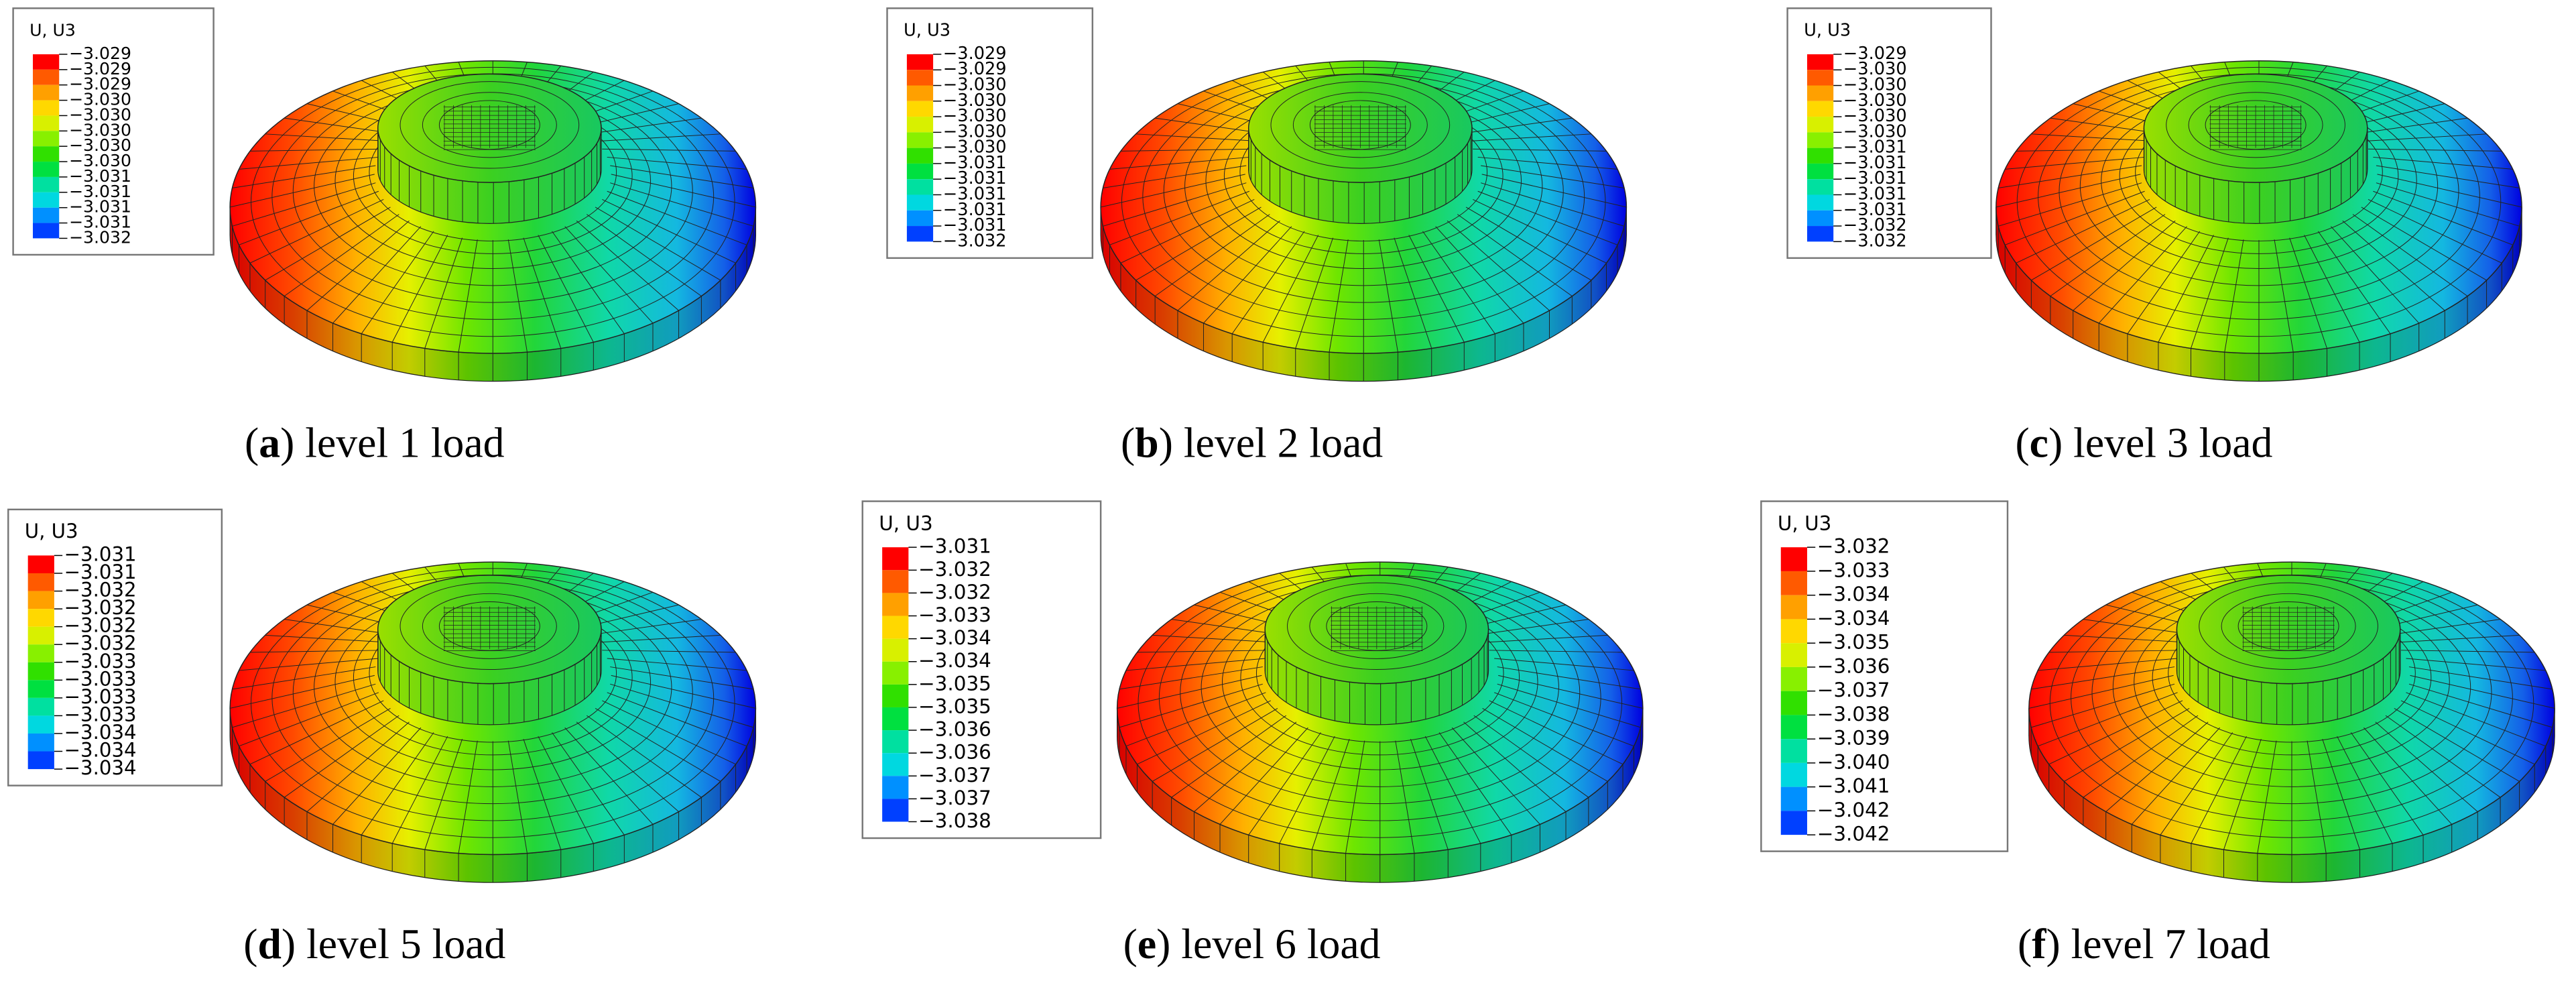  What do you see at coordinates (1271, 442) in the screenshot?
I see `caption-text: ) level 2 load` at bounding box center [1271, 442].